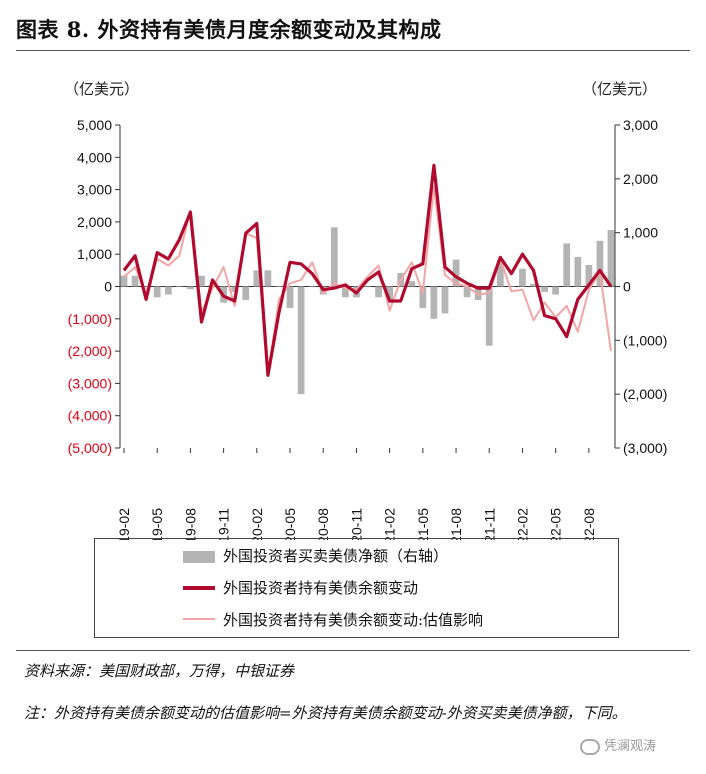 Image resolution: width=706 pixels, height=774 pixels. Describe the element at coordinates (257, 524) in the screenshot. I see `x-tick-label: 2020-02` at that location.